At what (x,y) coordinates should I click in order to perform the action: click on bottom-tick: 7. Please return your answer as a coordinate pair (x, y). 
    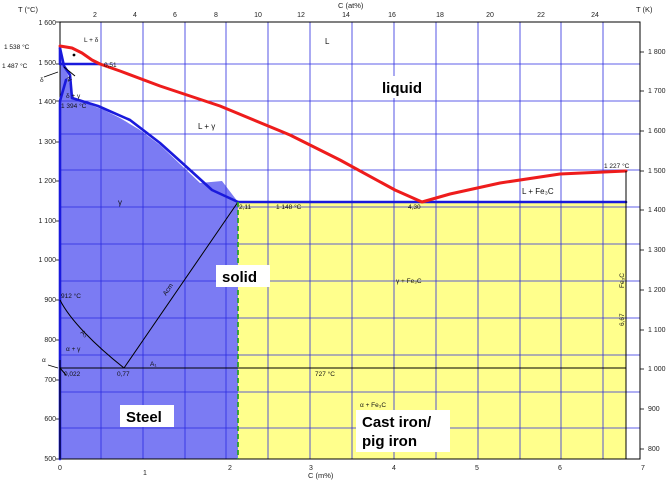
    Looking at the image, I should click on (643, 468).